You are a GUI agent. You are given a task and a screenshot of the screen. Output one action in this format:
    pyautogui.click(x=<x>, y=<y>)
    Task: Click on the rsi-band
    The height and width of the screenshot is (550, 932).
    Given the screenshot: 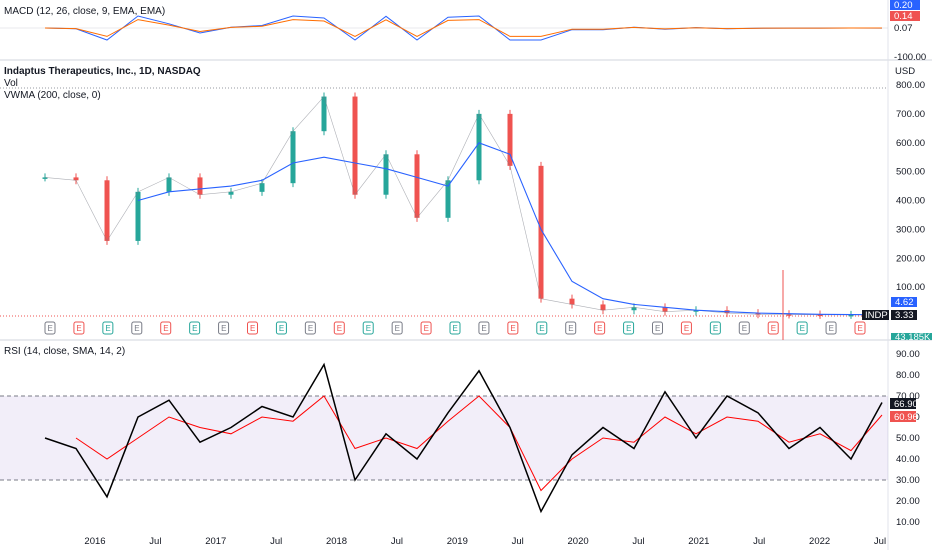 What is the action you would take?
    pyautogui.click(x=444, y=438)
    